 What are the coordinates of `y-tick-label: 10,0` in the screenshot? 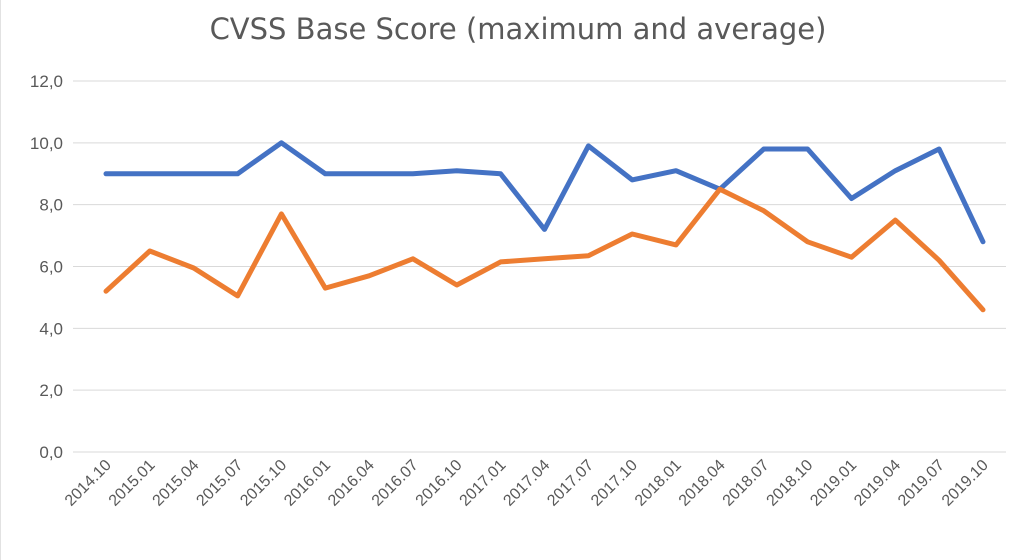 It's located at (46, 143).